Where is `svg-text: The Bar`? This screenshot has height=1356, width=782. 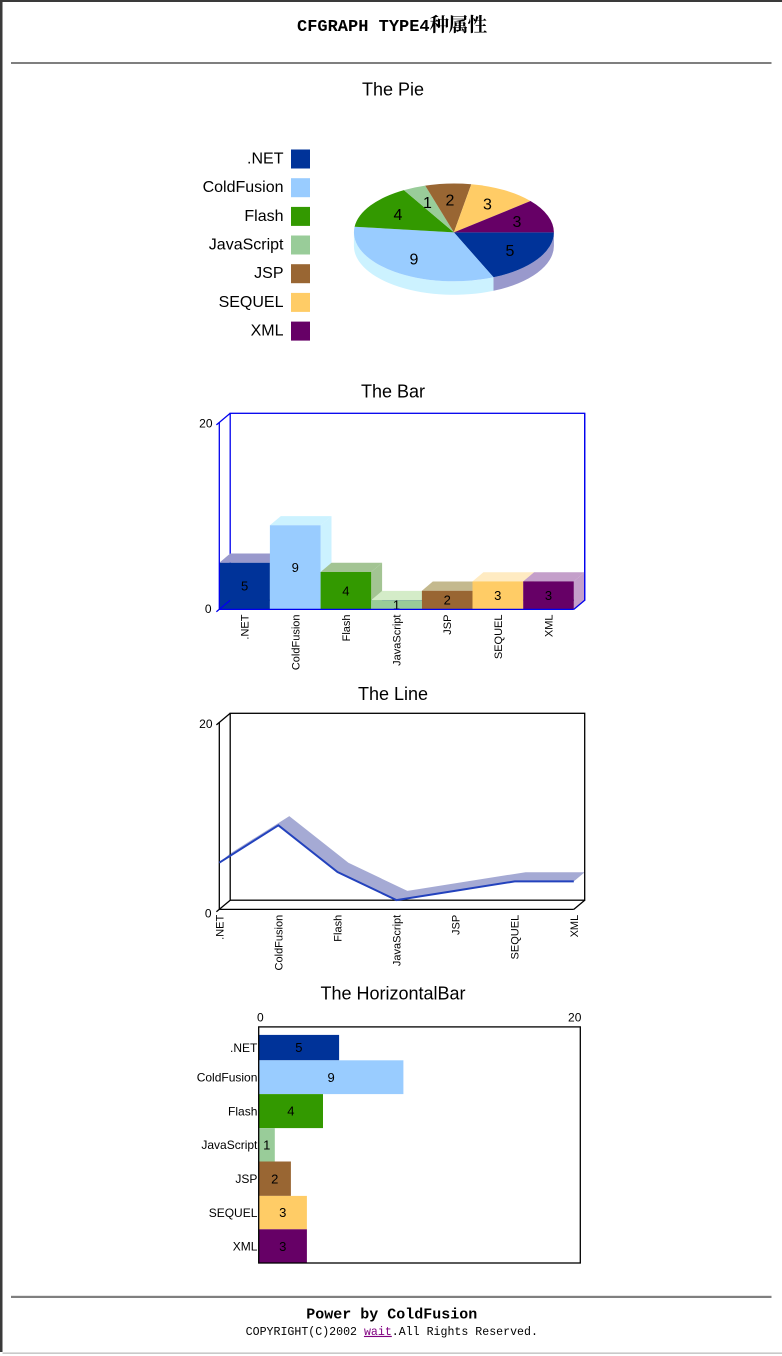
svg-text: The Bar is located at coordinates (393, 392).